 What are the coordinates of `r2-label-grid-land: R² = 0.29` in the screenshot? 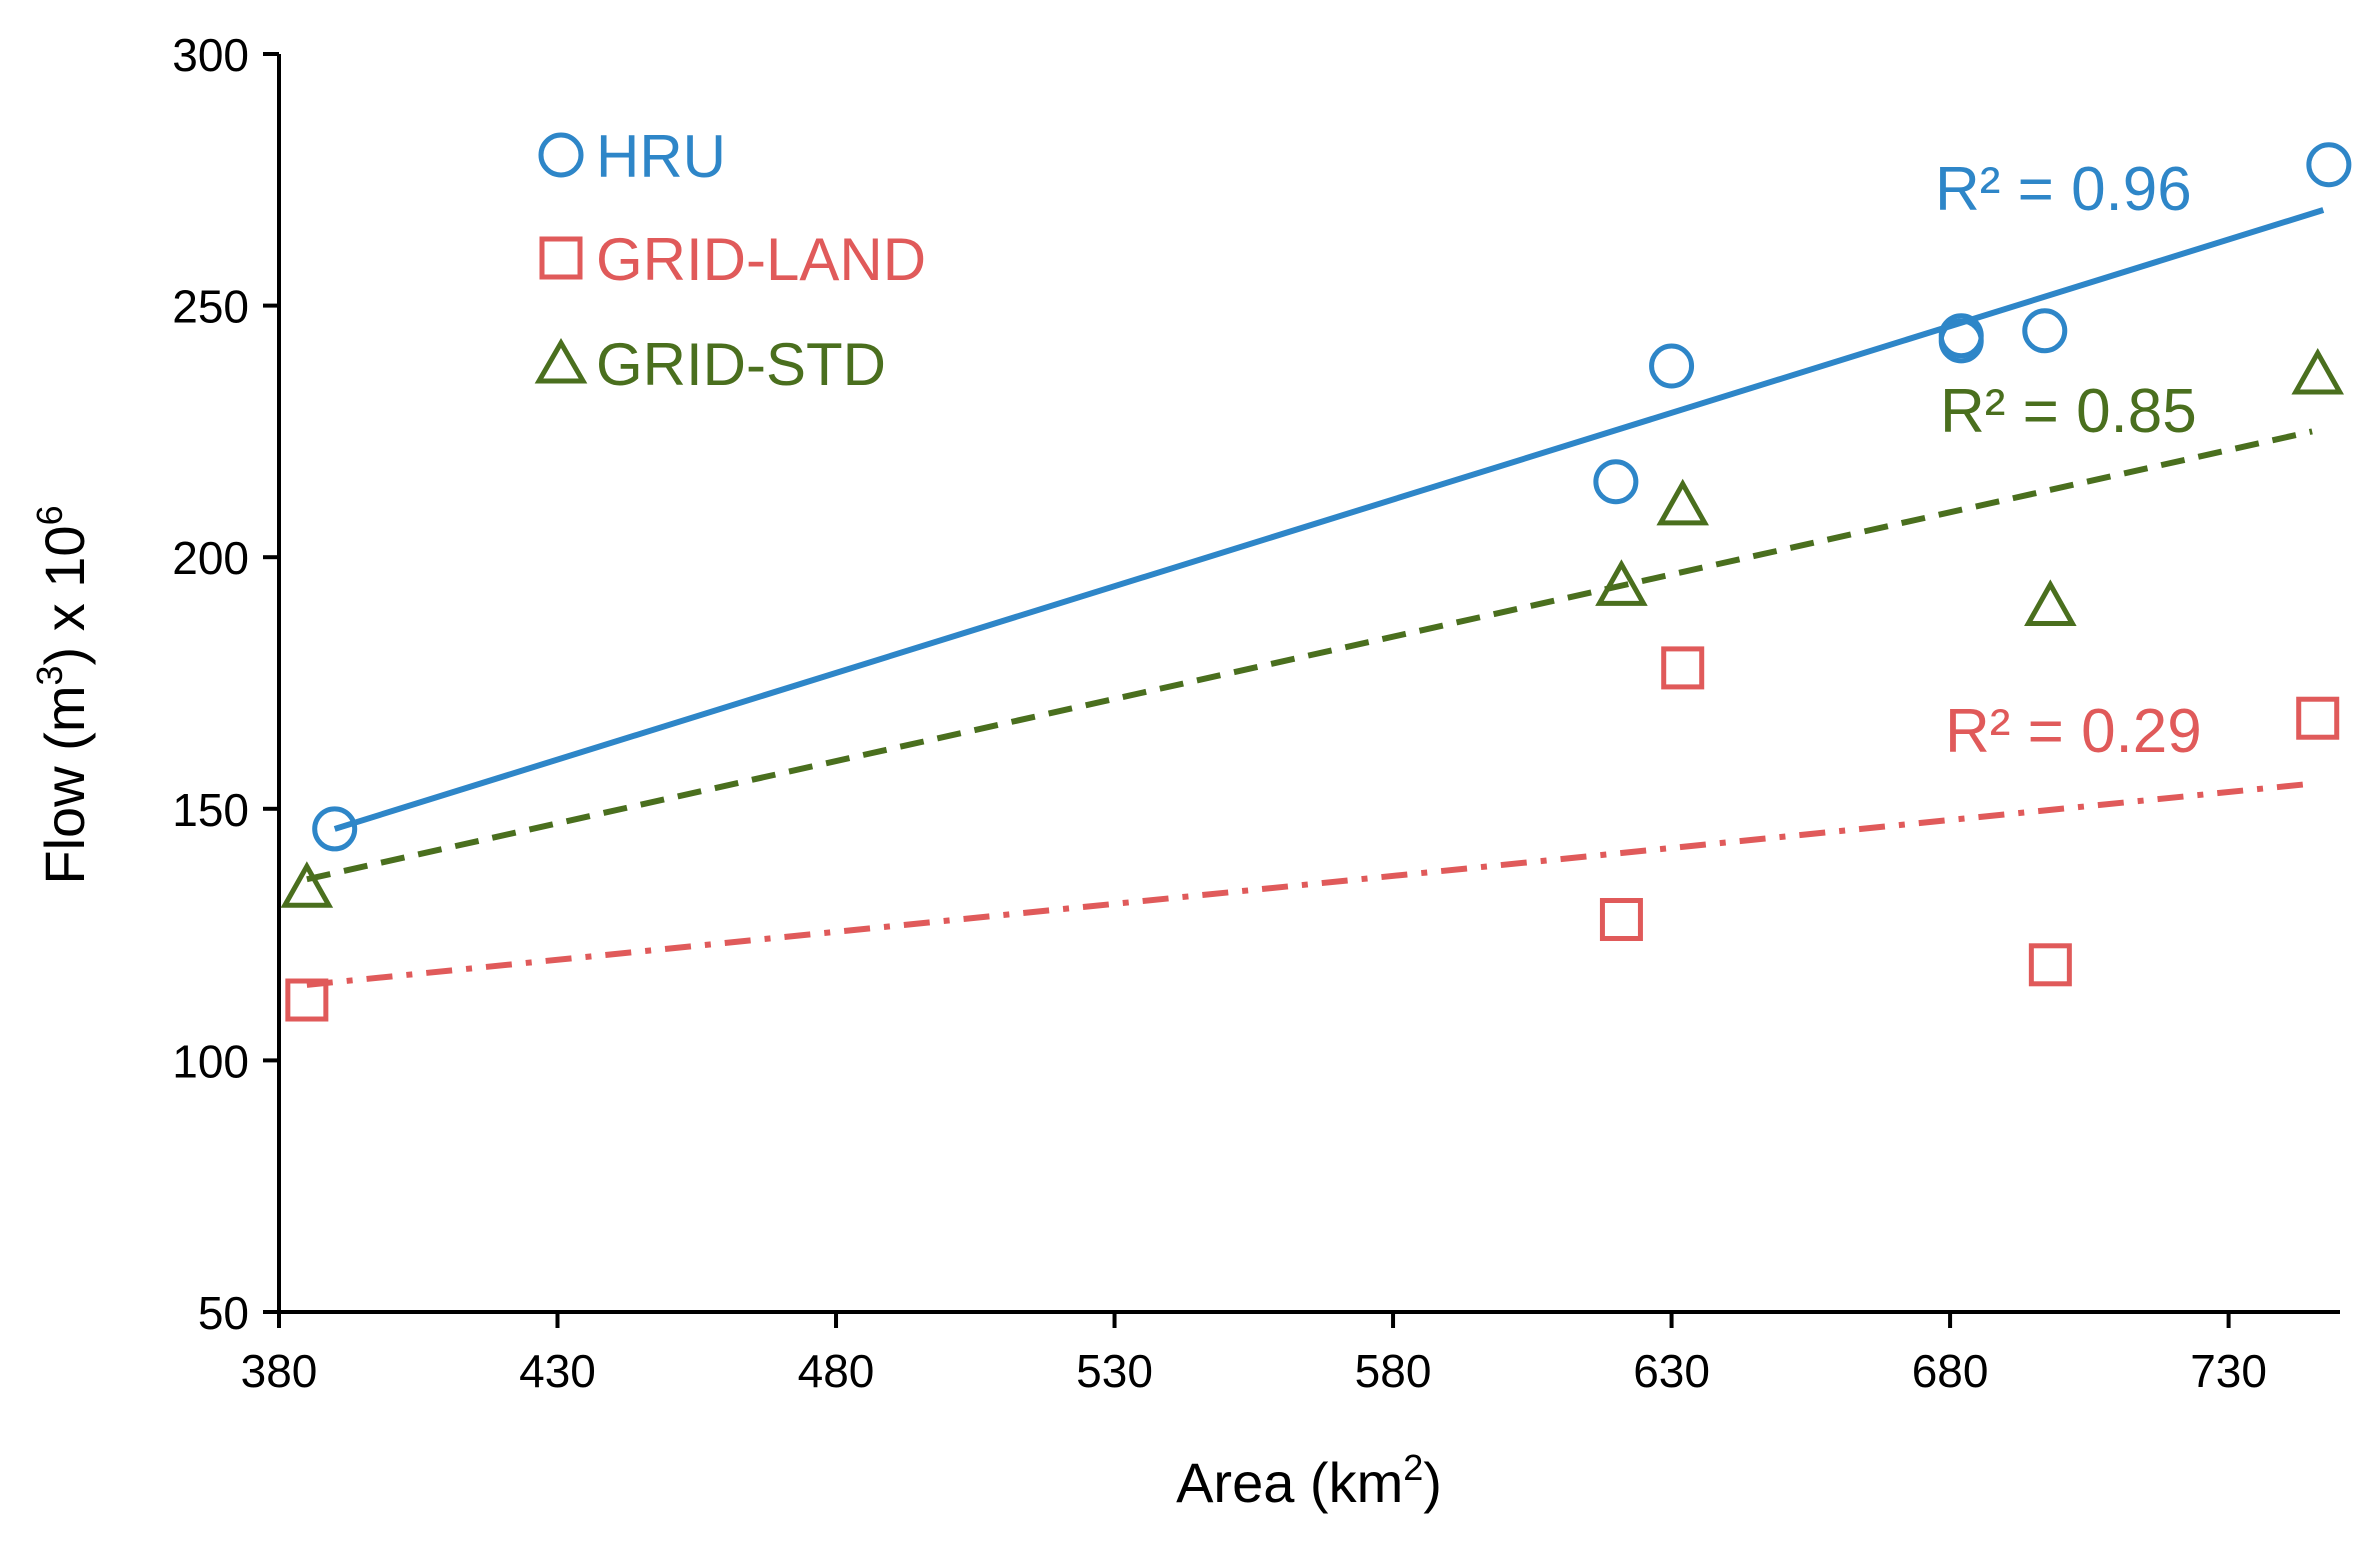 It's located at (2073, 731).